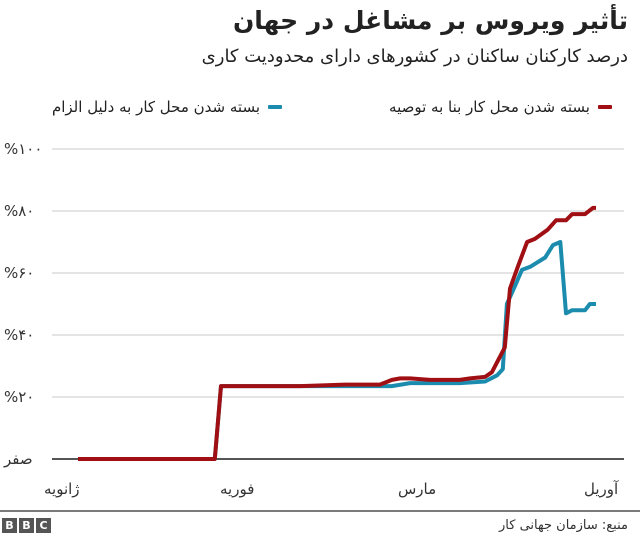  I want to click on y-tick-label: صفر, so click(18, 459).